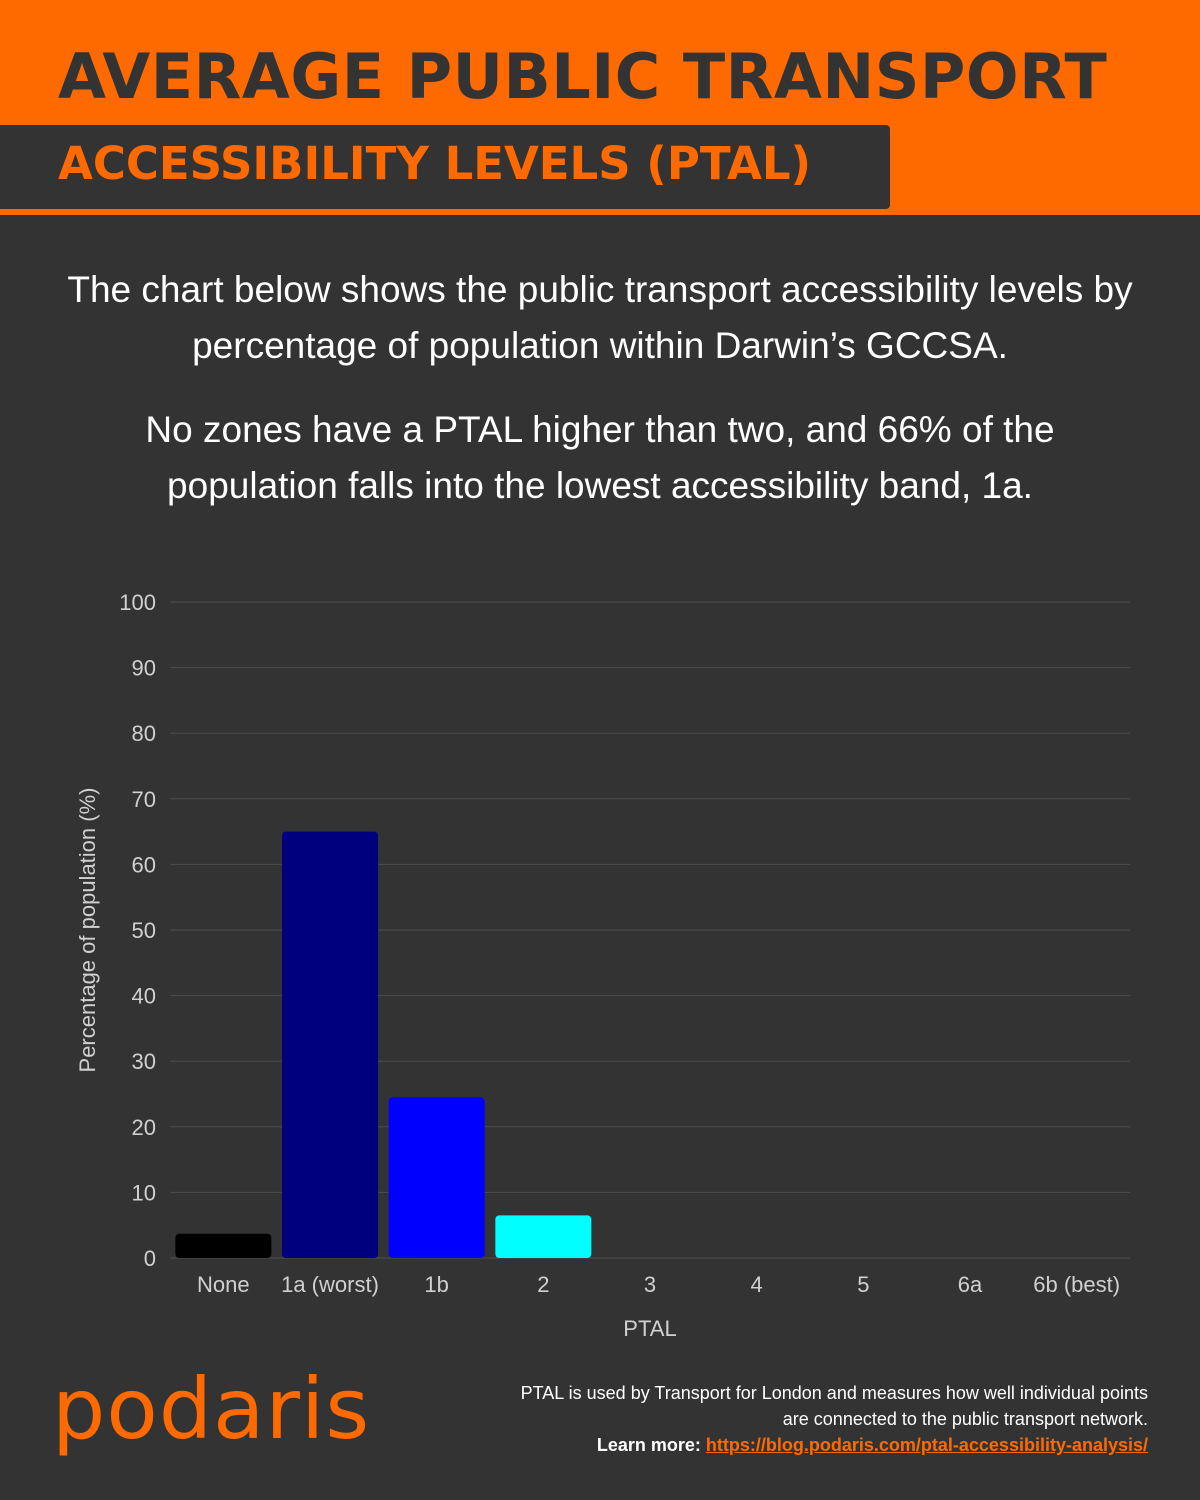  What do you see at coordinates (150, 1258) in the screenshot?
I see `y-tick-label: 0` at bounding box center [150, 1258].